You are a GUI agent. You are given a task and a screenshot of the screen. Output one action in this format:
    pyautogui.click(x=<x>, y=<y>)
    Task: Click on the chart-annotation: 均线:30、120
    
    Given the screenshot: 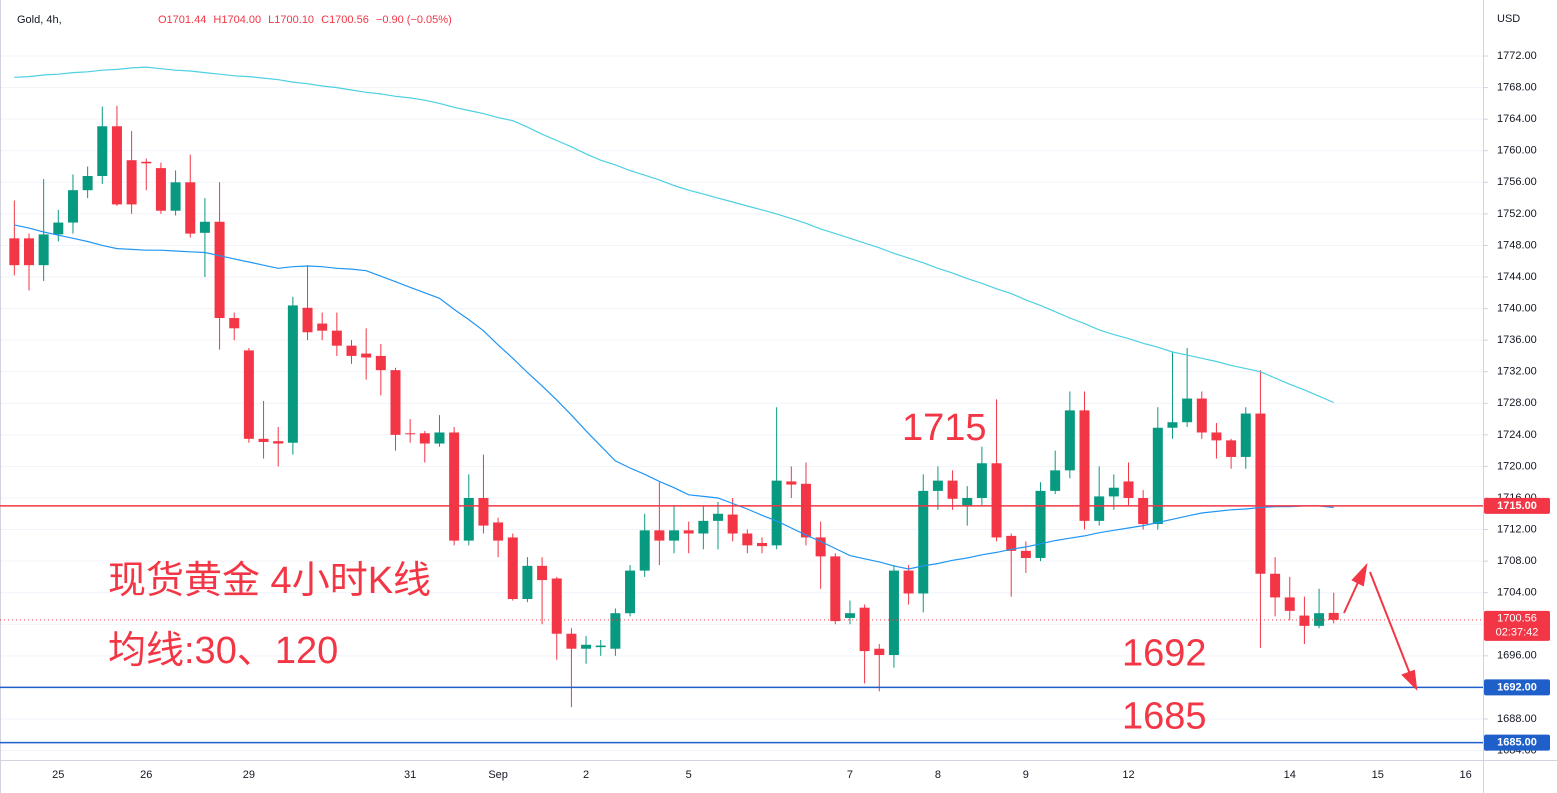 What is the action you would take?
    pyautogui.click(x=223, y=651)
    